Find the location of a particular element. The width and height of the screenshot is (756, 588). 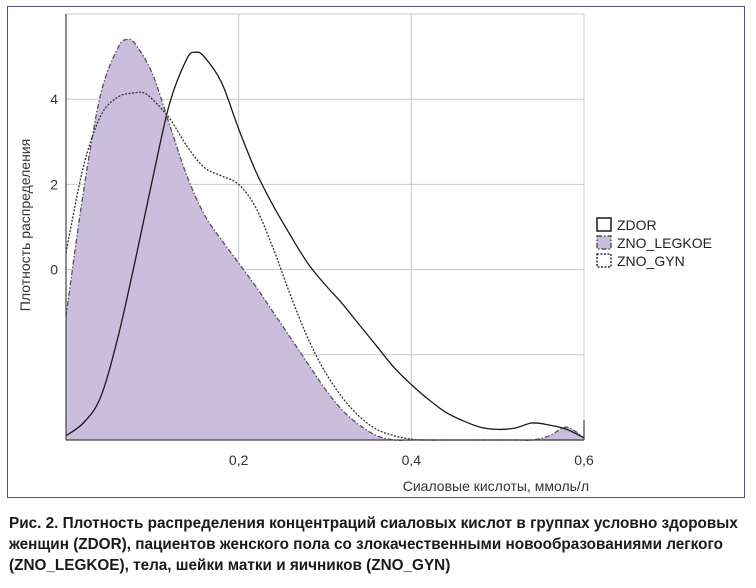

y-tick-label: 4 is located at coordinates (54, 99).